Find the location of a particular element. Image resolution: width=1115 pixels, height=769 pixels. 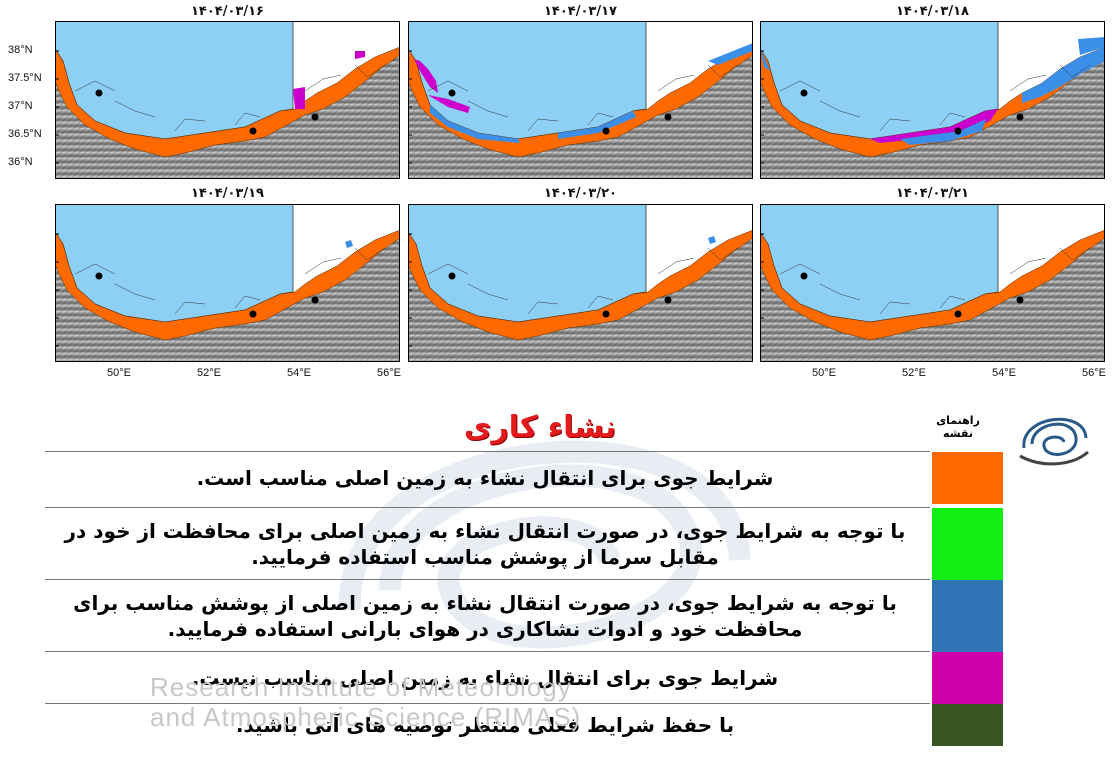

watermark-line2: and Atmospheric Science (RIMAS) is located at coordinates (366, 717).